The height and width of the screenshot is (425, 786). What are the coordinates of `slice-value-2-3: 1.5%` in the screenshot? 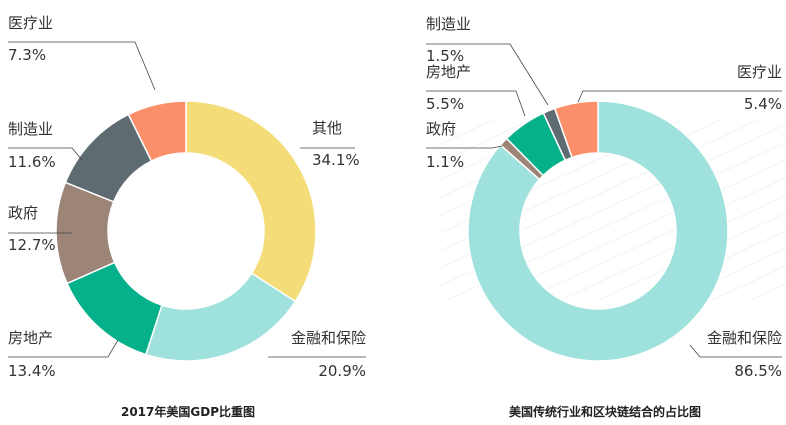 It's located at (445, 56).